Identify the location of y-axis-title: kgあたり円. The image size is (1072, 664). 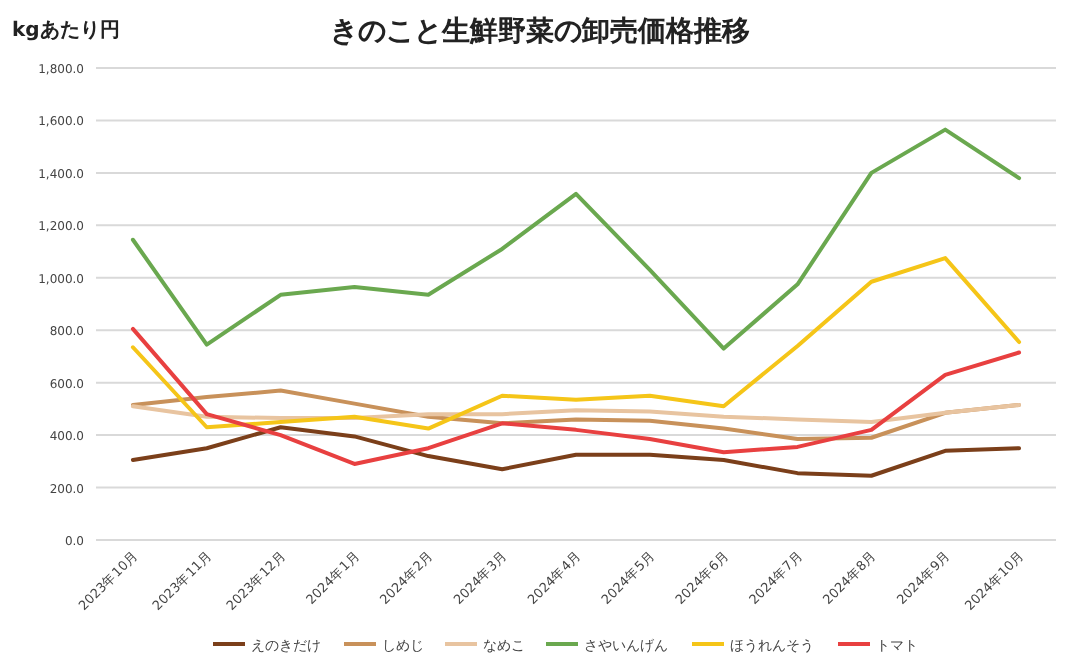
(66, 31).